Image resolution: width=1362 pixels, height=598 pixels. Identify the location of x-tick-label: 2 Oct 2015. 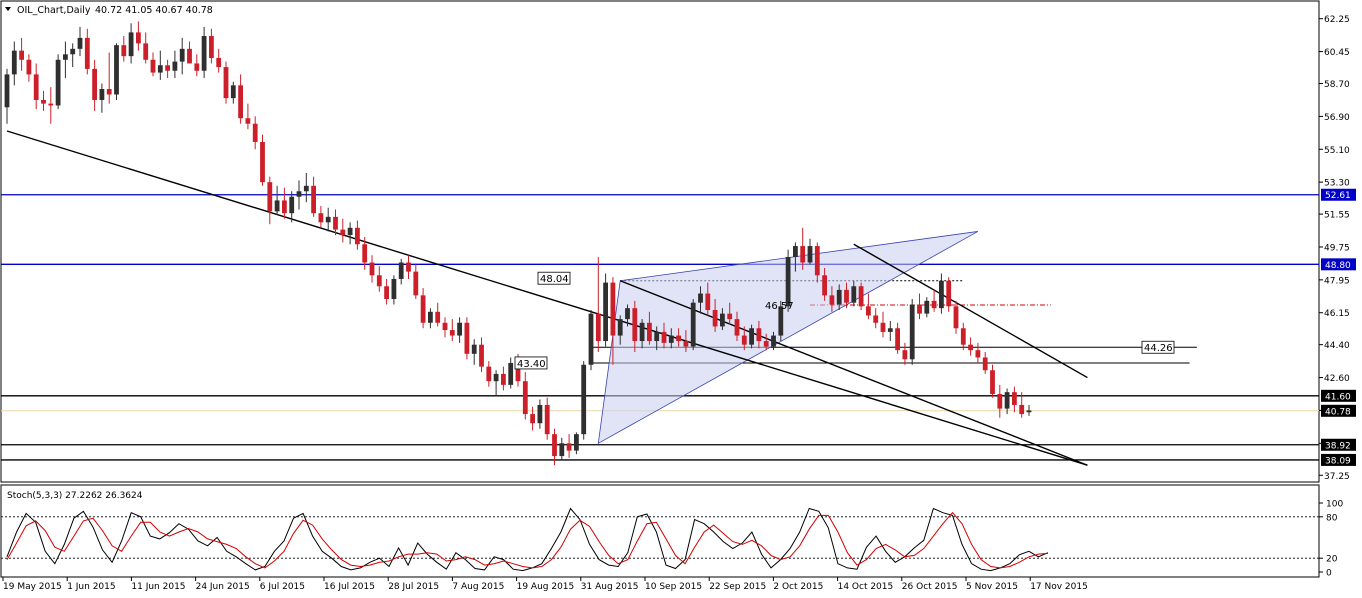
(798, 587).